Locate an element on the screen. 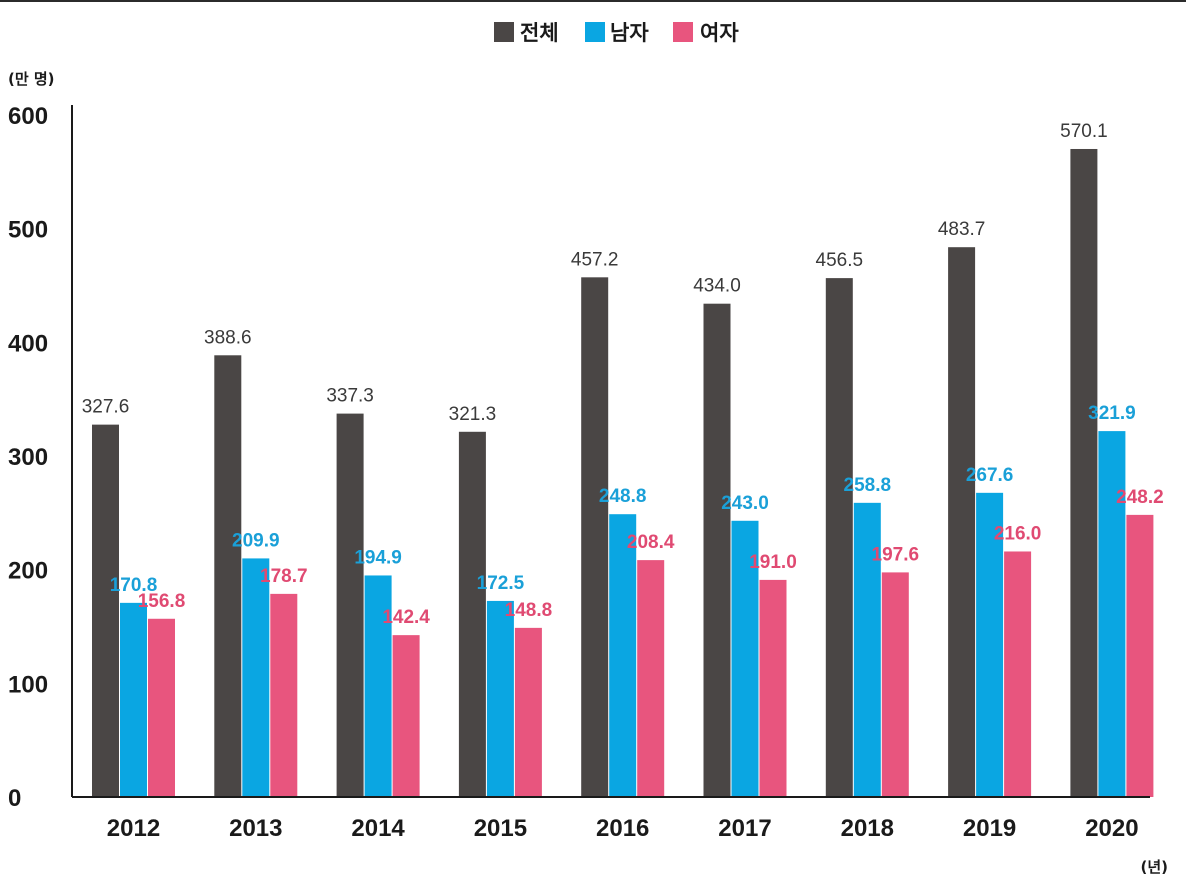 The width and height of the screenshot is (1186, 877). bar-여자-2016 is located at coordinates (651, 678).